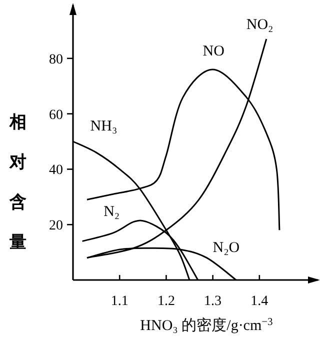  Describe the element at coordinates (119, 301) in the screenshot. I see `x-tick-label: 1.1` at that location.